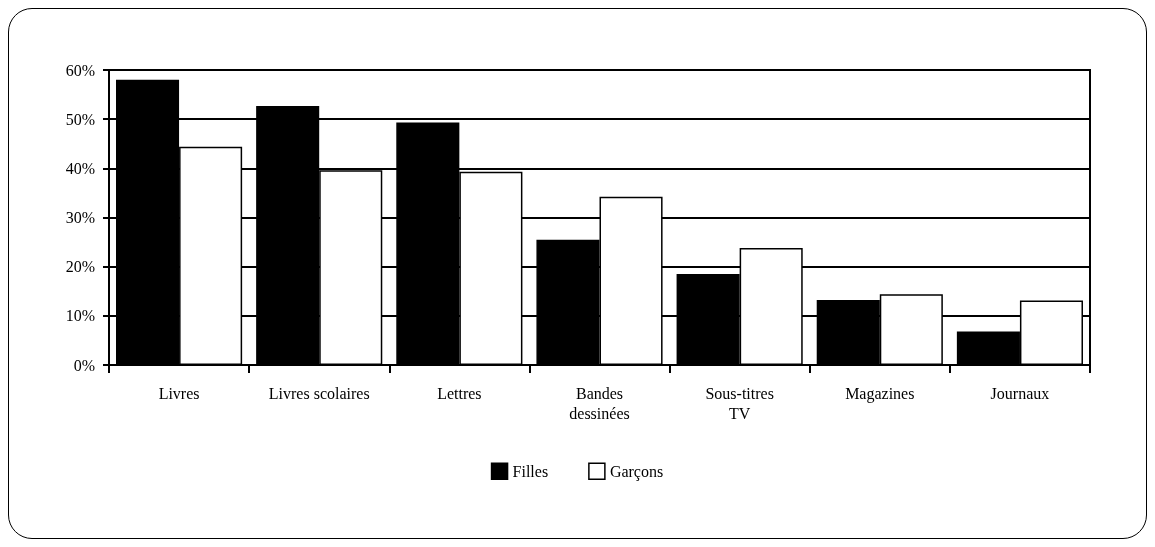 Image resolution: width=1155 pixels, height=547 pixels. What do you see at coordinates (80, 70) in the screenshot?
I see `y-tick-label: 60%` at bounding box center [80, 70].